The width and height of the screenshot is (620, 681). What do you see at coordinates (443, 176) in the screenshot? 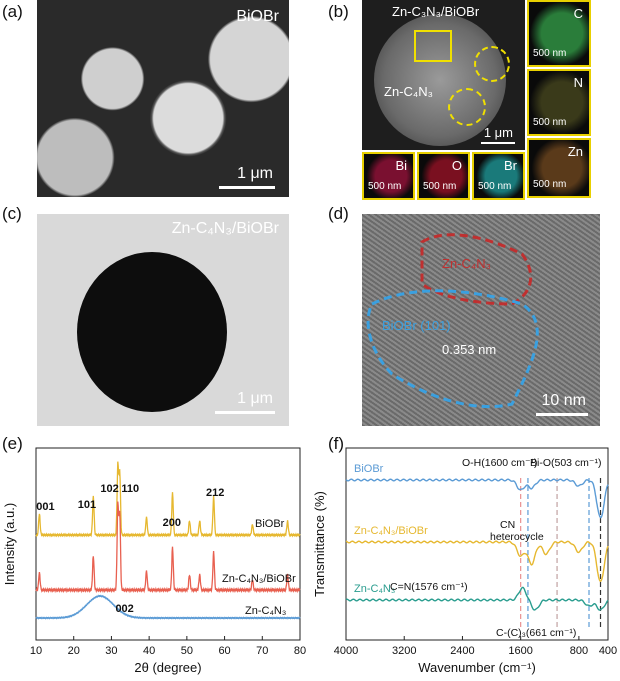
I see `eds-map-o: O 500 nm` at bounding box center [443, 176].